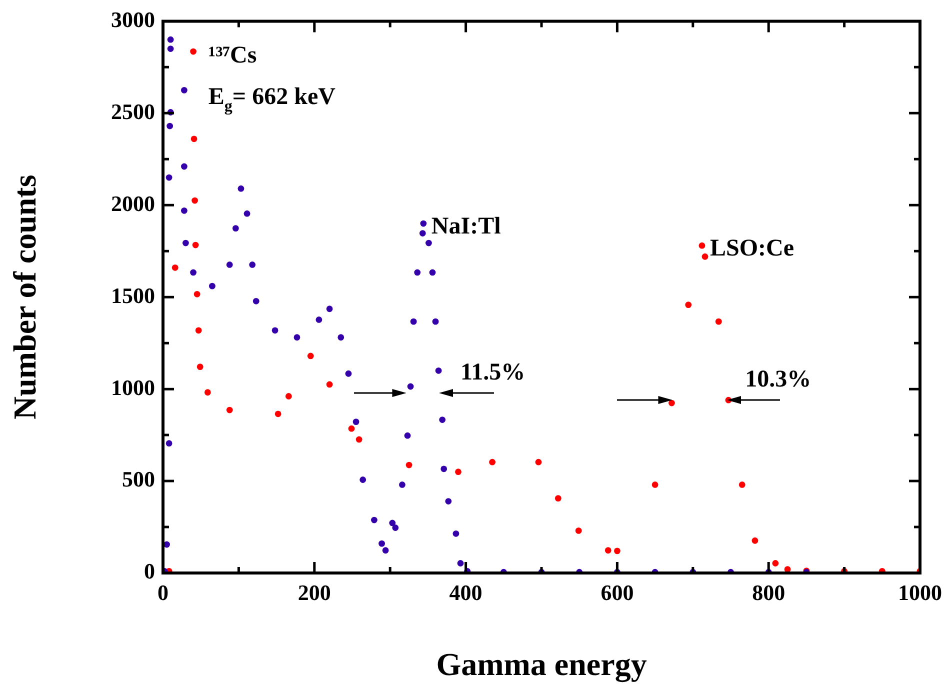 This screenshot has height=694, width=950. What do you see at coordinates (920, 592) in the screenshot?
I see `x-tick-label: 1000` at bounding box center [920, 592].